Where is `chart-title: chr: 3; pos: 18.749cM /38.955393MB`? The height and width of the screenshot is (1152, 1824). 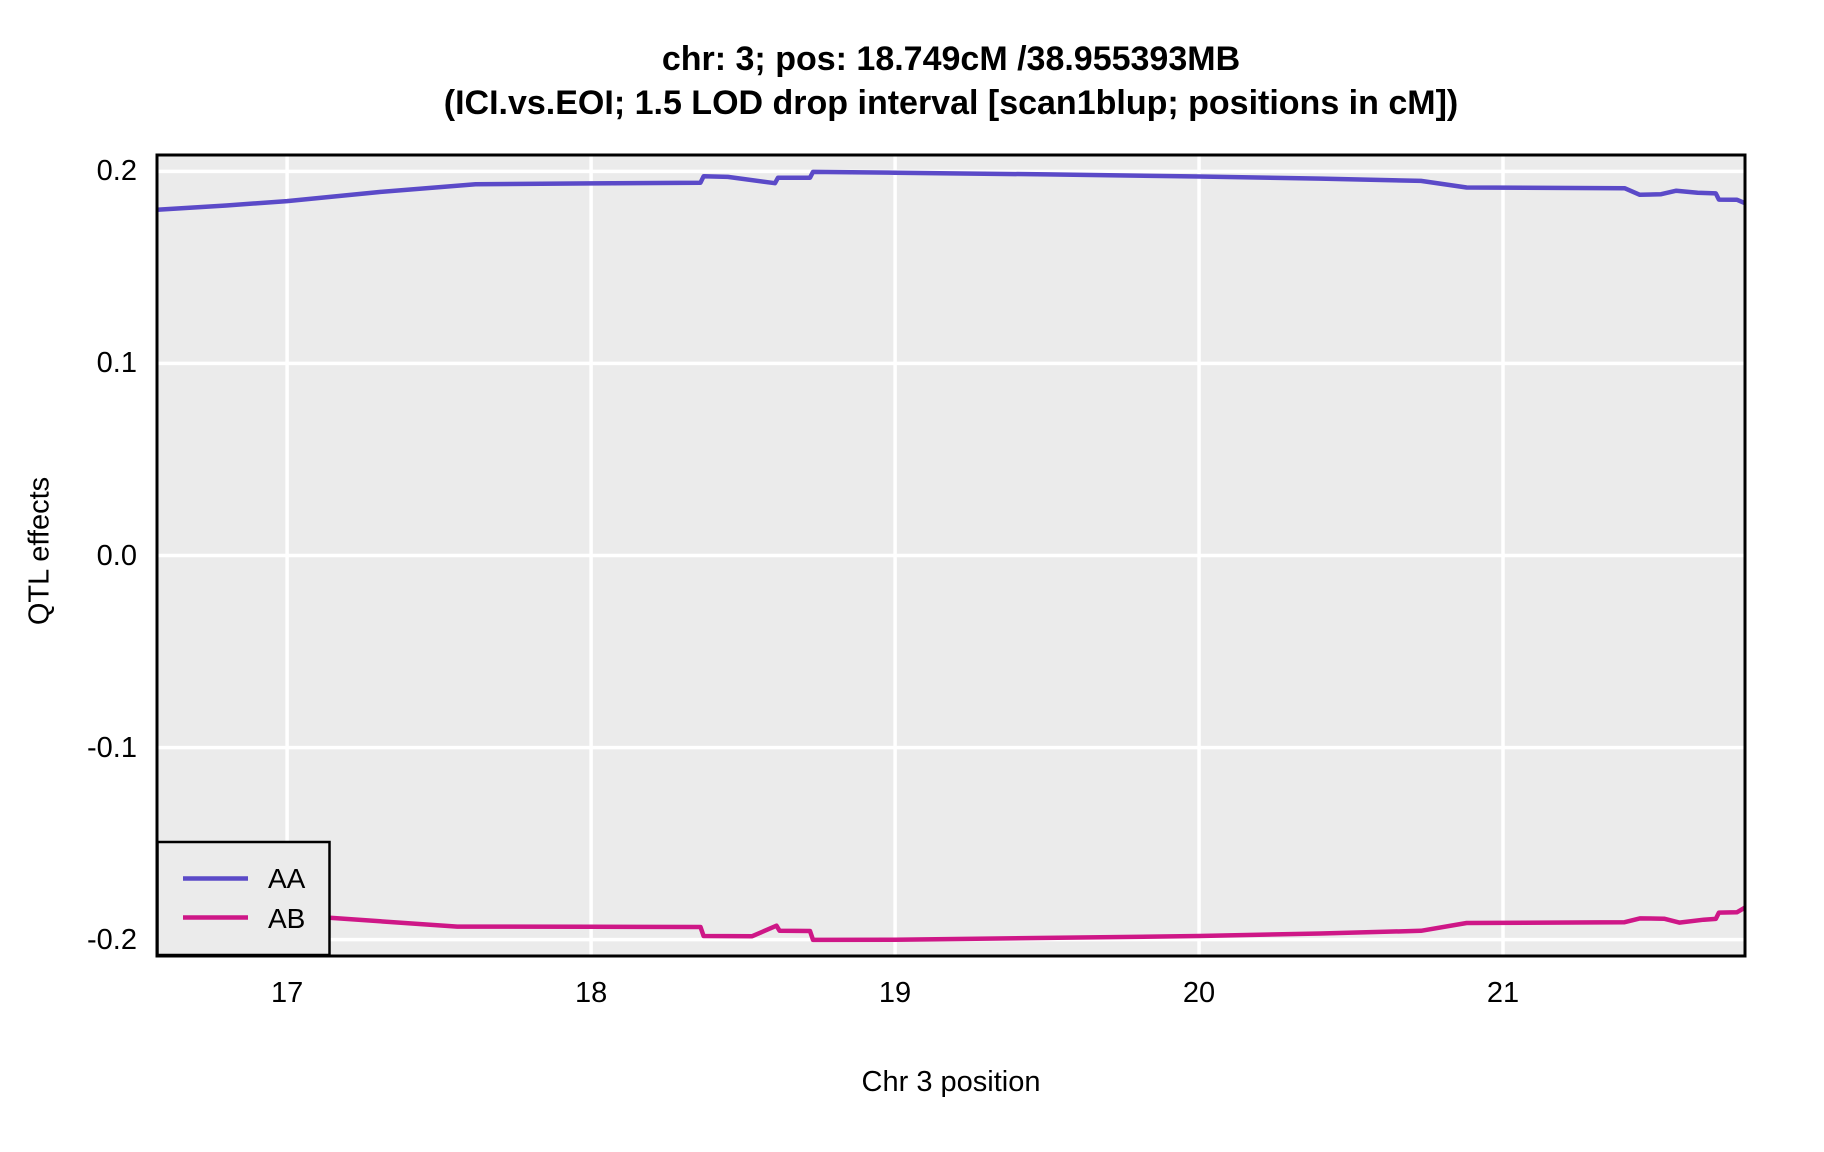 chart-title: chr: 3; pos: 18.749cM /38.955393MB is located at coordinates (951, 59).